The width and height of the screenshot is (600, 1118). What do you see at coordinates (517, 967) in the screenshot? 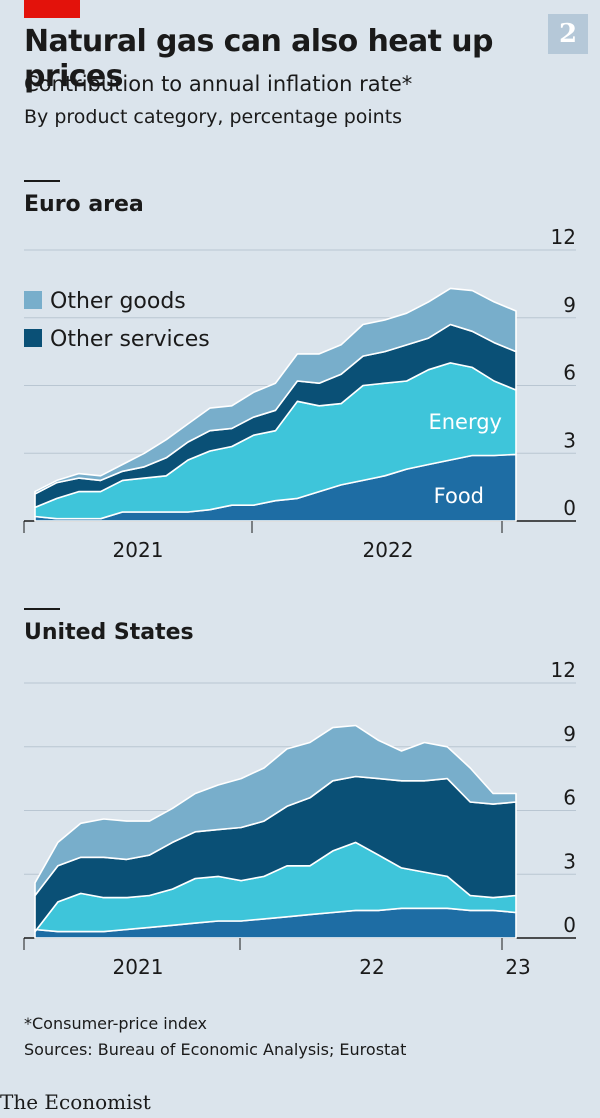
I see `x-tick-label: 23` at bounding box center [517, 967].